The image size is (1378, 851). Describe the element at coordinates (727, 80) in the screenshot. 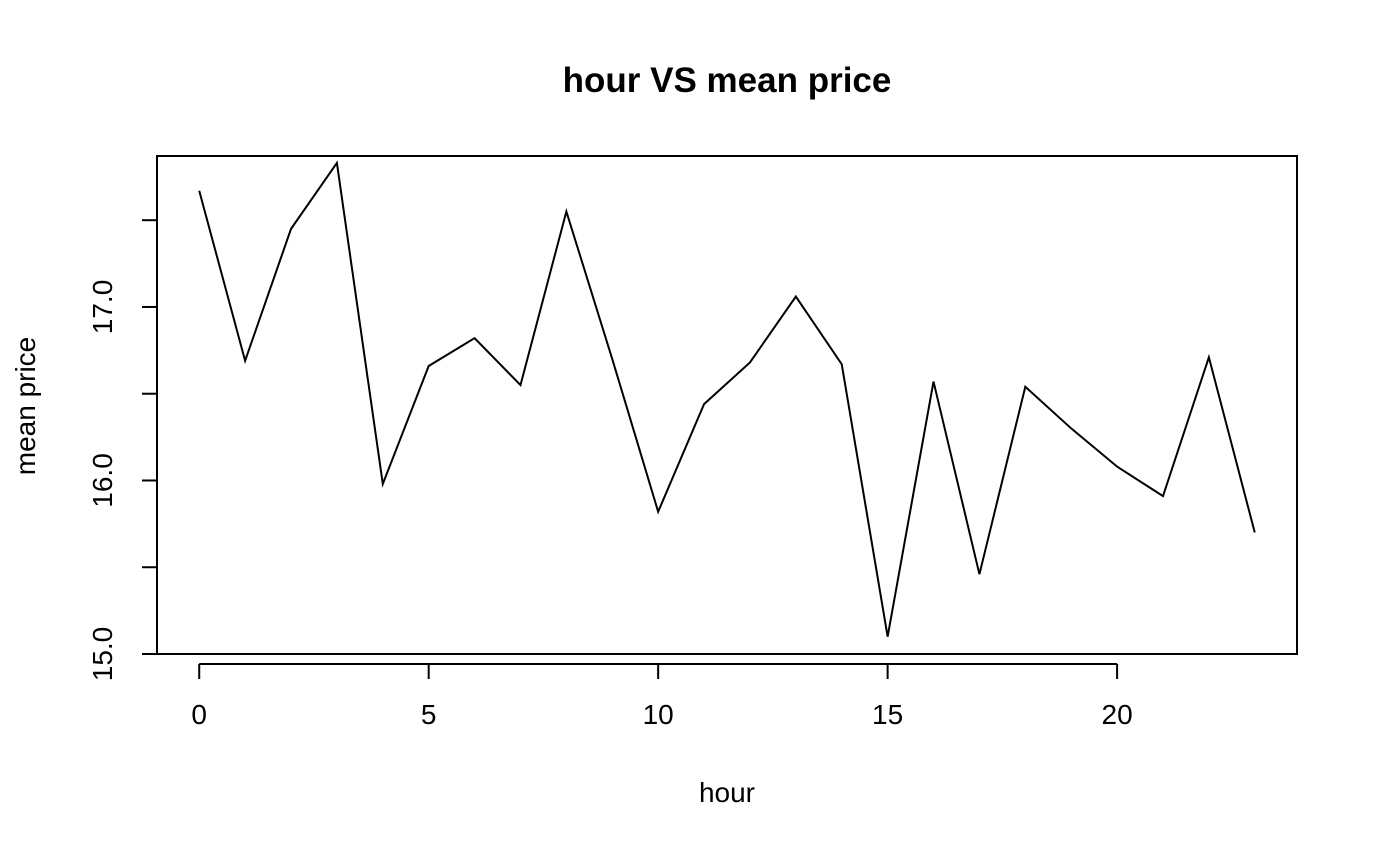

I see `chart-title: hour VS mean price` at that location.